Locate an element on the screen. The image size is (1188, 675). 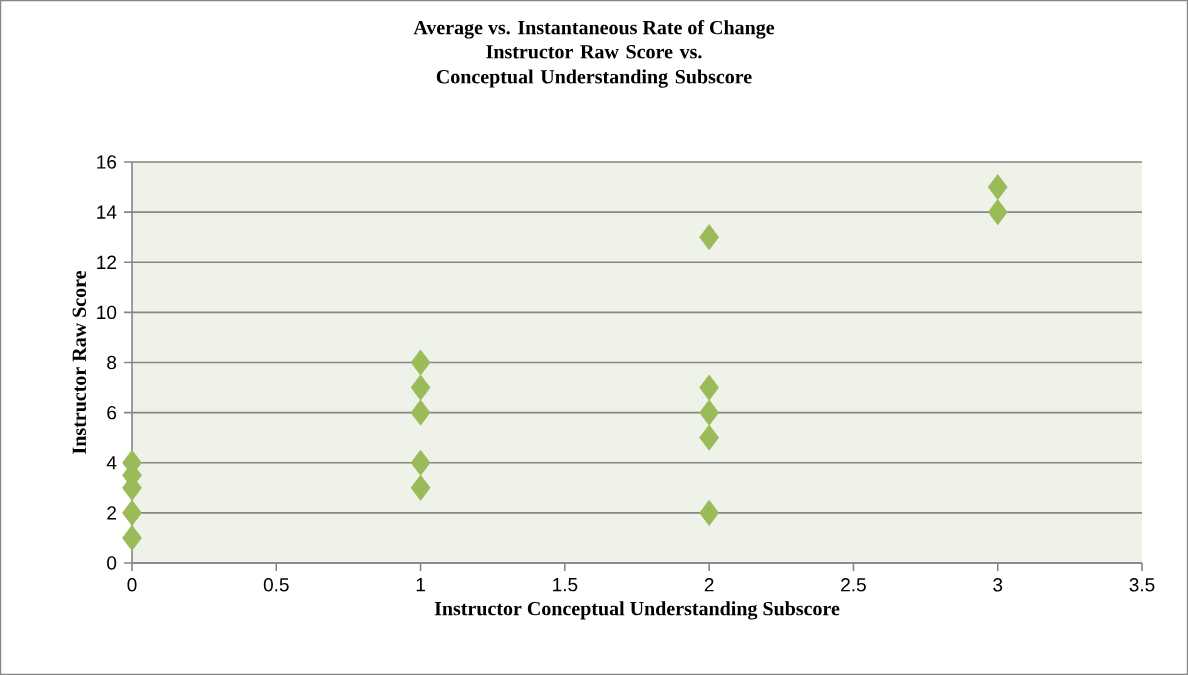
y-tick-label: 10 is located at coordinates (107, 312).